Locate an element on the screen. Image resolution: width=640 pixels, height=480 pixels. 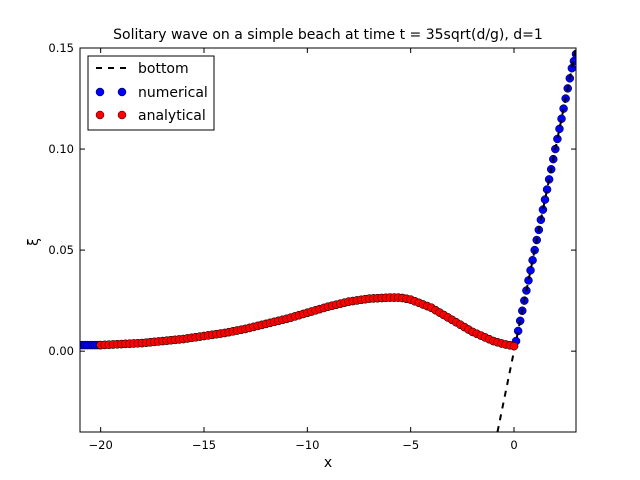
legend-label-numerical: numerical is located at coordinates (173, 93).